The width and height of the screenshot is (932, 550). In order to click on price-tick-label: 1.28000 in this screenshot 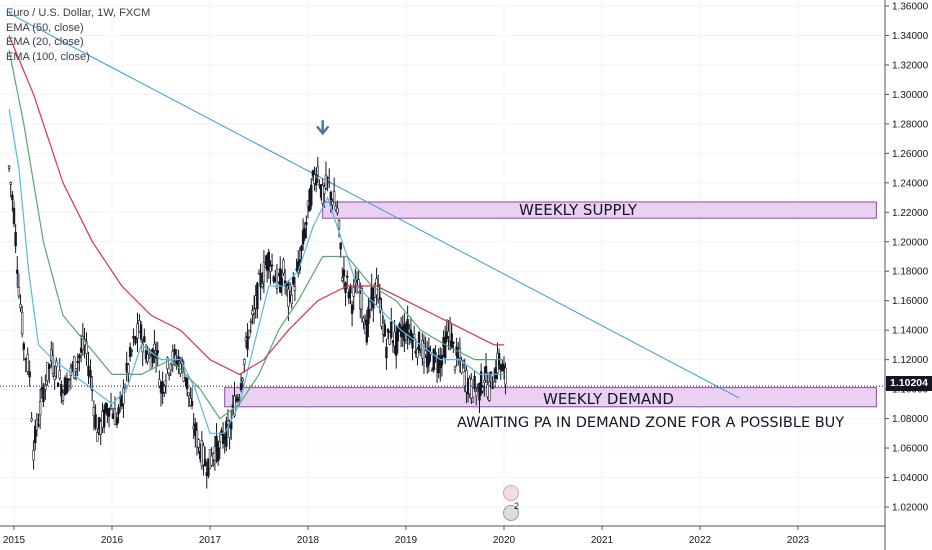, I will do `click(910, 124)`.